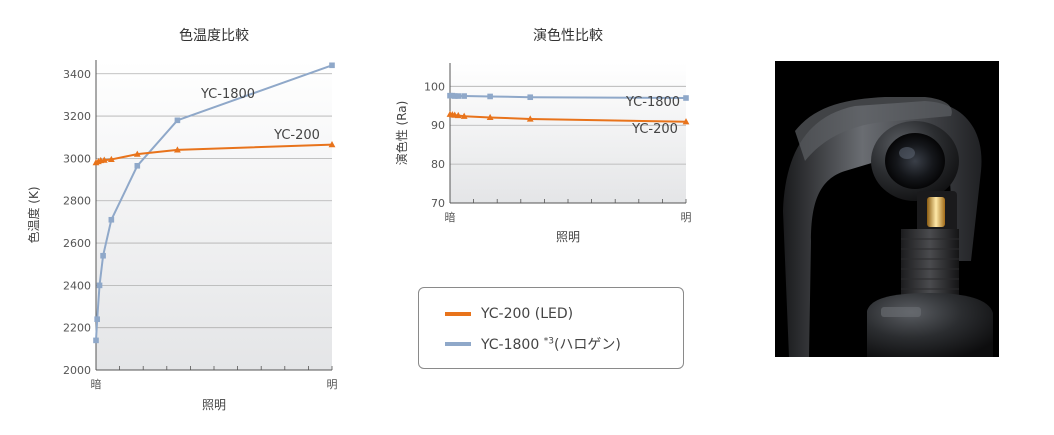  Describe the element at coordinates (438, 125) in the screenshot. I see `y-tick-label: 90` at that location.